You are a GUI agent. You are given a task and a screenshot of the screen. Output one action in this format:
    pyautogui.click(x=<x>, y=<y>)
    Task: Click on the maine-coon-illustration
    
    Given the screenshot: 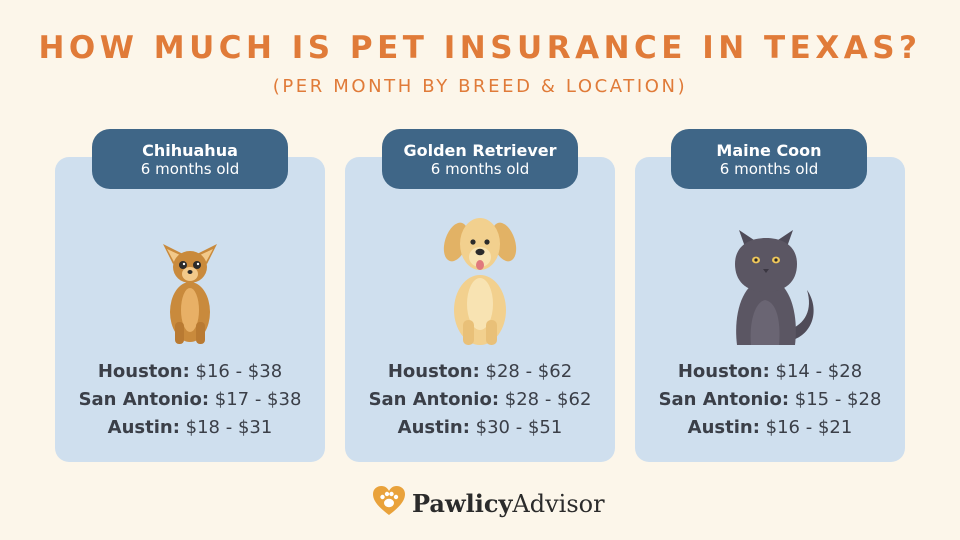 What is the action you would take?
    pyautogui.click(x=770, y=279)
    